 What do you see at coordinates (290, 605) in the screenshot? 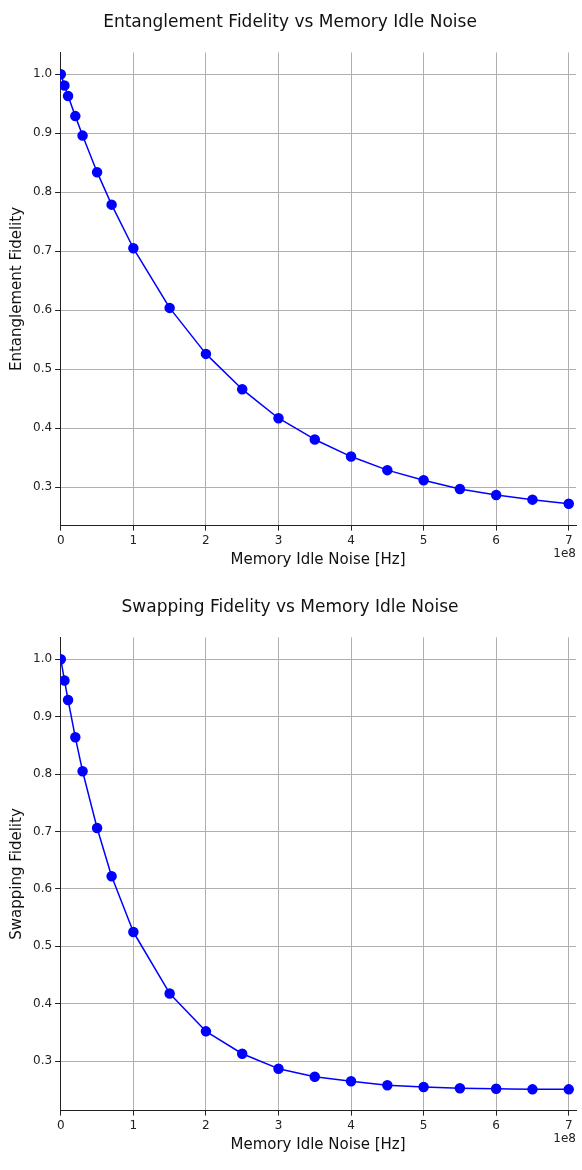
I see `chart-title: Swapping Fidelity vs Memory Idle Noise` at bounding box center [290, 605].